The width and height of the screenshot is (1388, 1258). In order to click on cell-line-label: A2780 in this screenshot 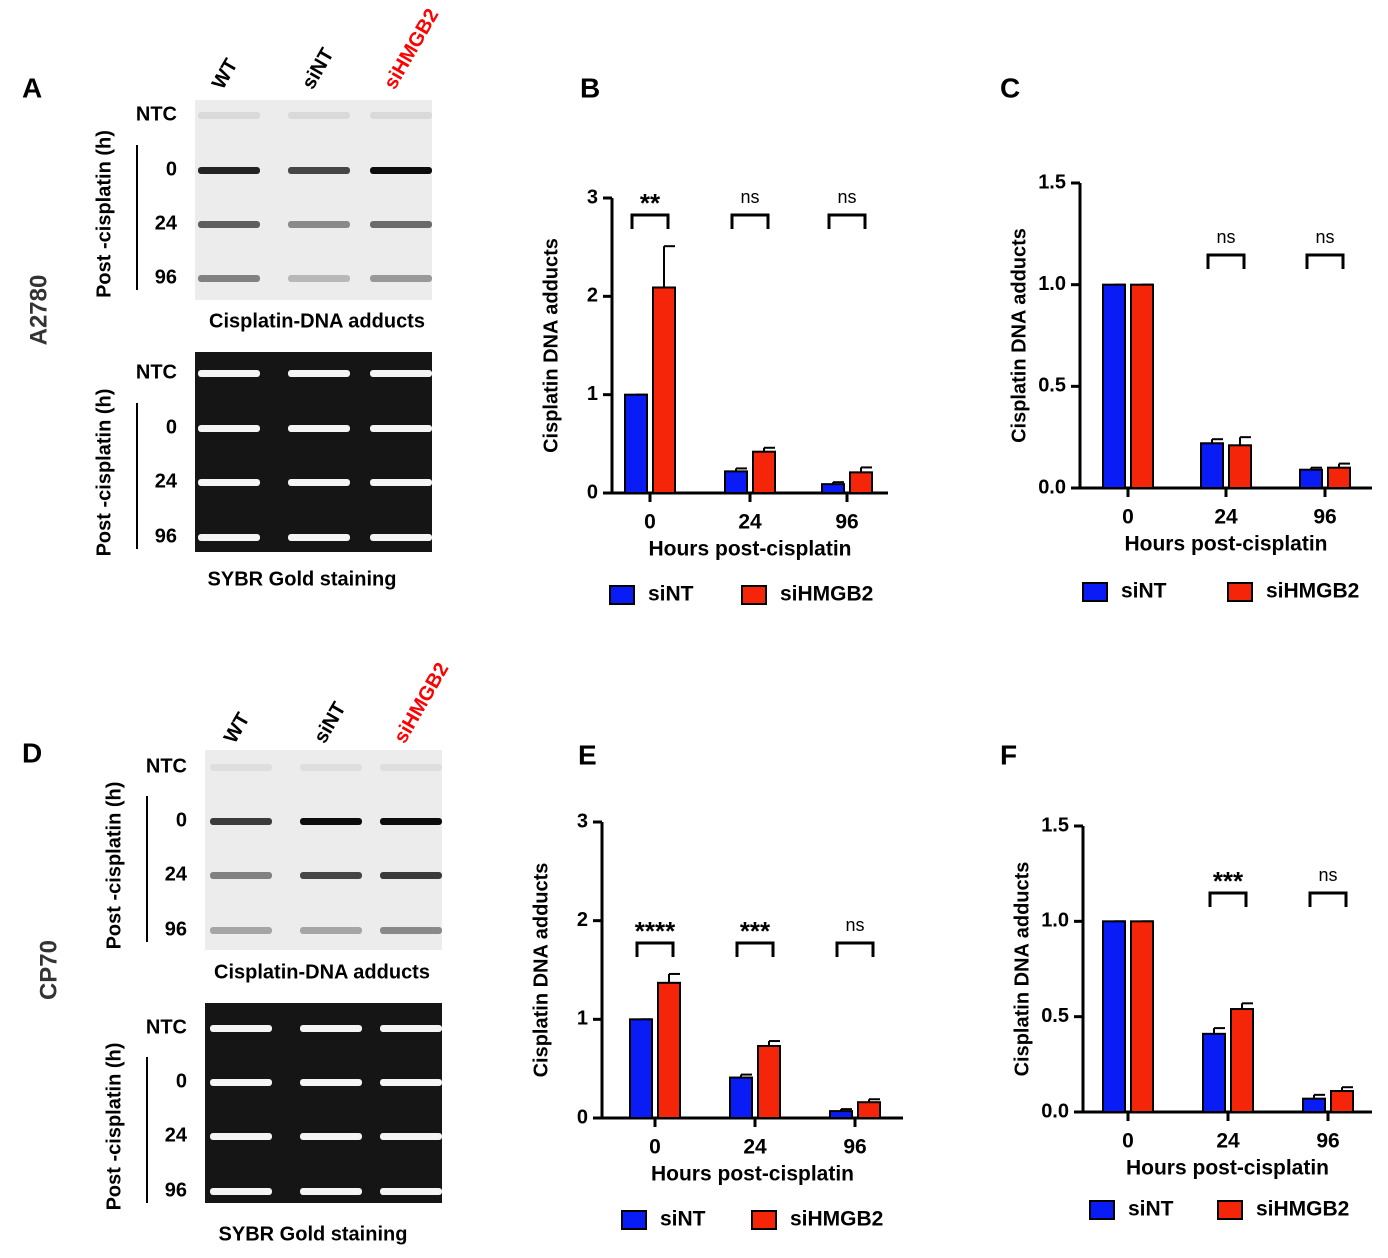, I will do `click(38, 310)`.